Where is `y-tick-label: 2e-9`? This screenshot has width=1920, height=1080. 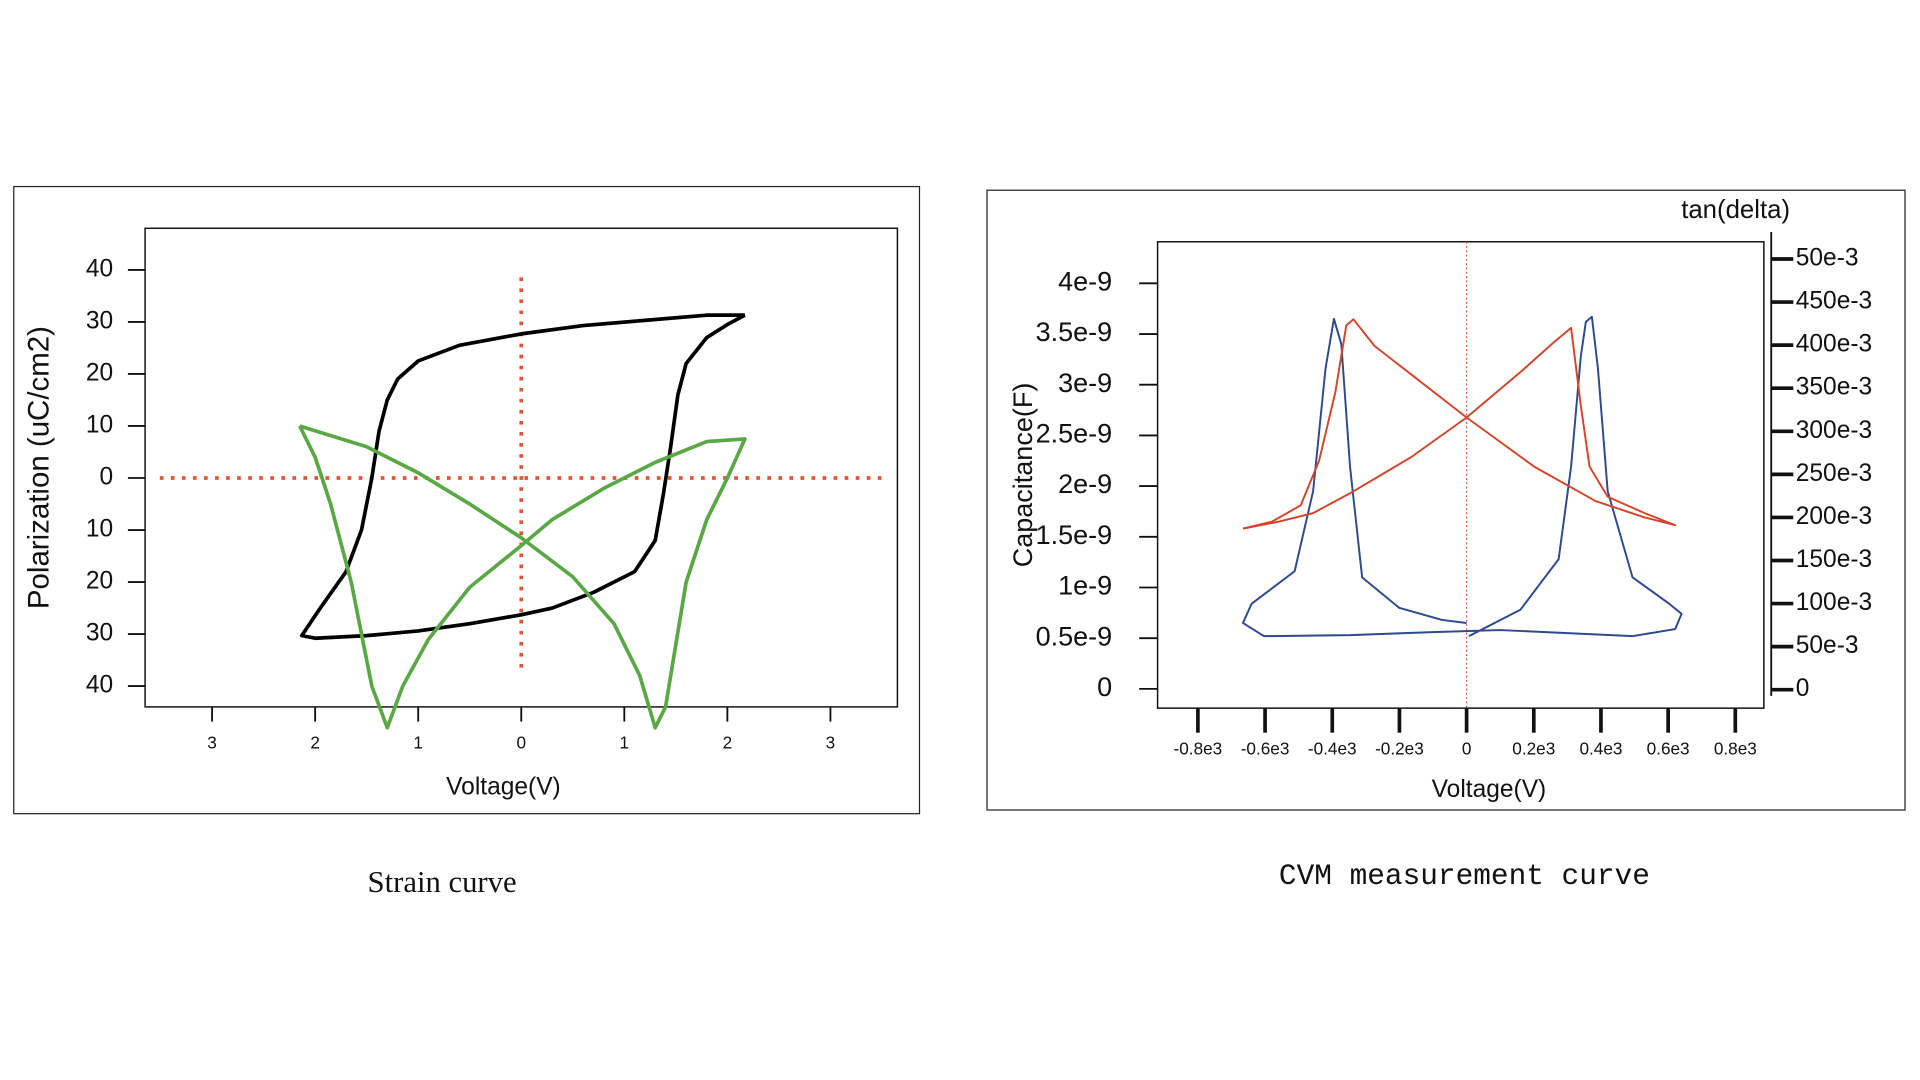
y-tick-label: 2e-9 is located at coordinates (1085, 484).